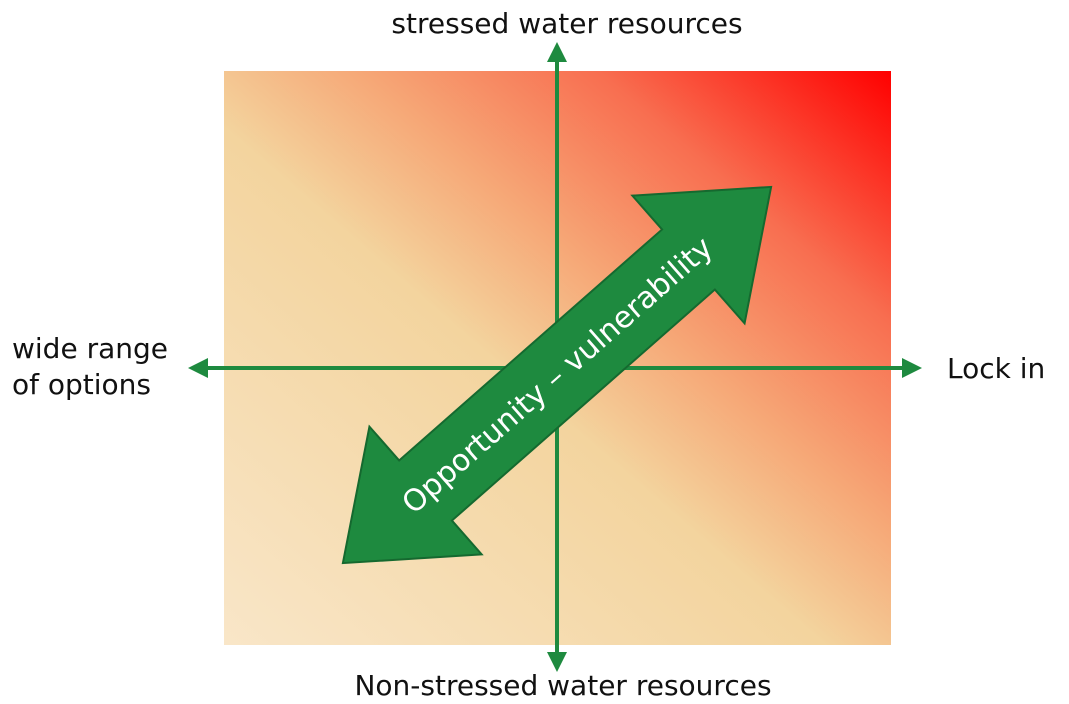  Describe the element at coordinates (81, 384) in the screenshot. I see `left-label: of options` at that location.